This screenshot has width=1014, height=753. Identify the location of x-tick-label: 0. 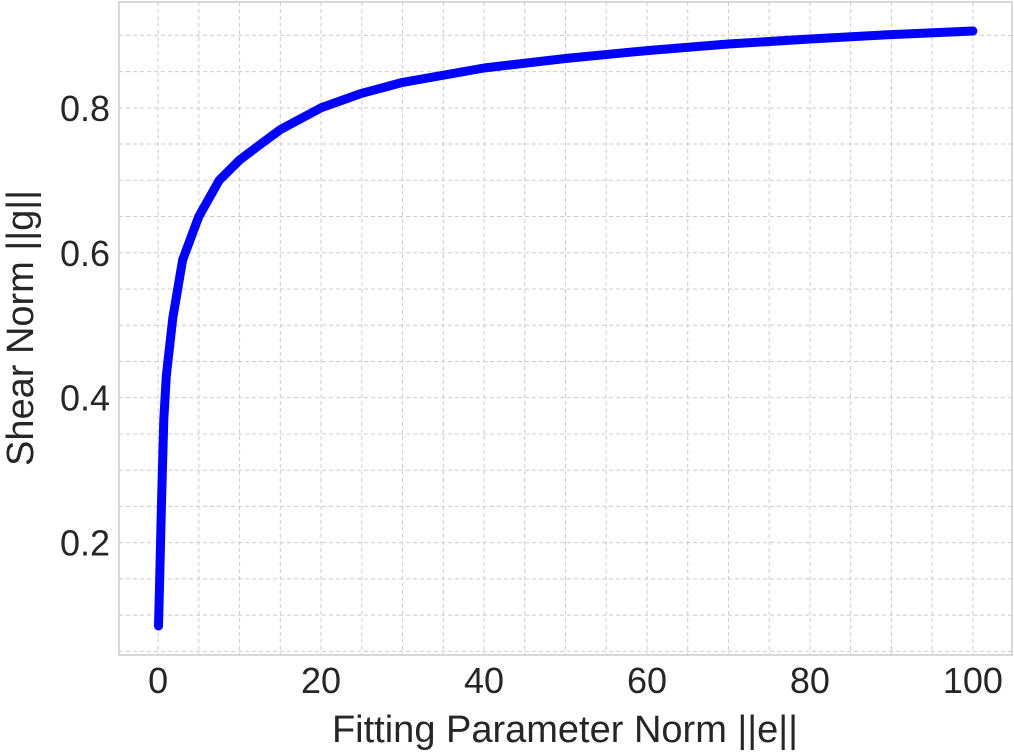
(158, 680).